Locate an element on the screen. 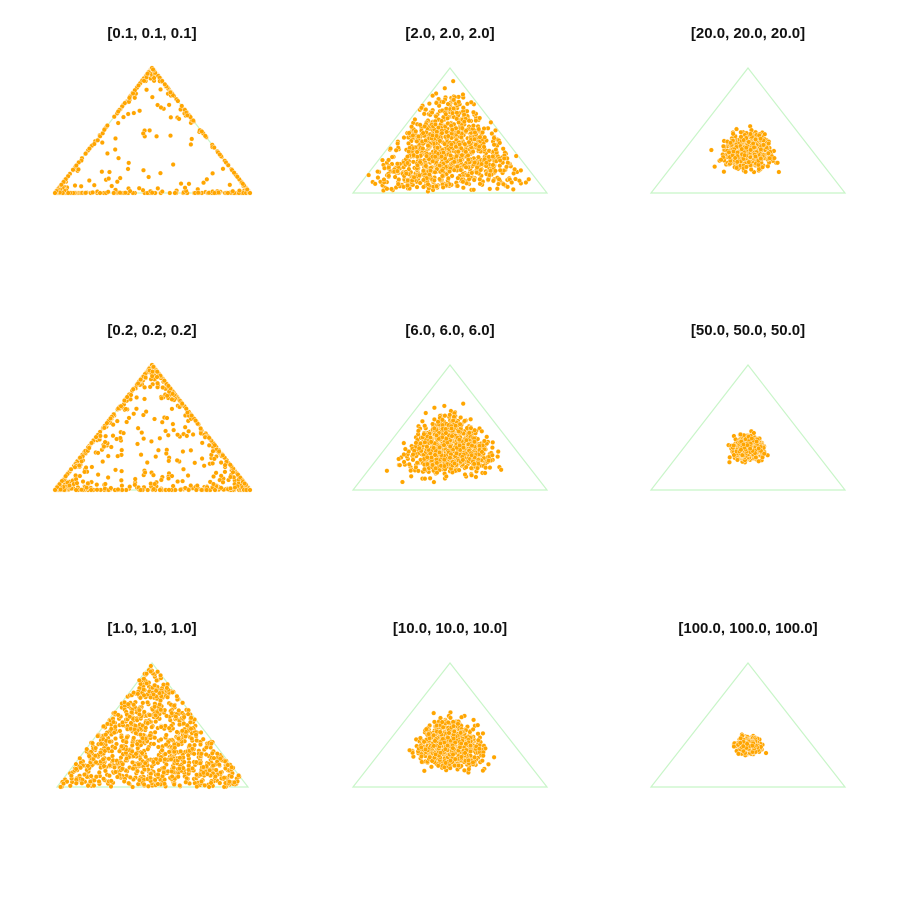  panel-title: [6.0, 6.0, 6.0] is located at coordinates (449, 330).